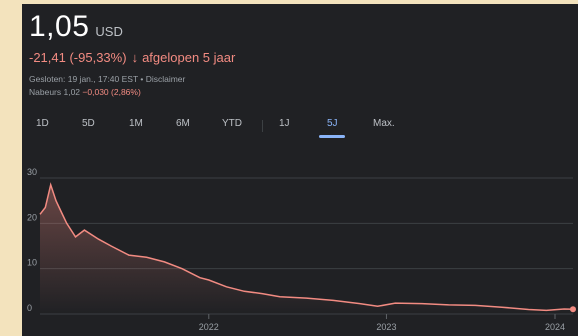 Image resolution: width=578 pixels, height=336 pixels. I want to click on range-tabs: 1D 5D 1M 6M YTD 1J 5J Max., so click(222, 127).